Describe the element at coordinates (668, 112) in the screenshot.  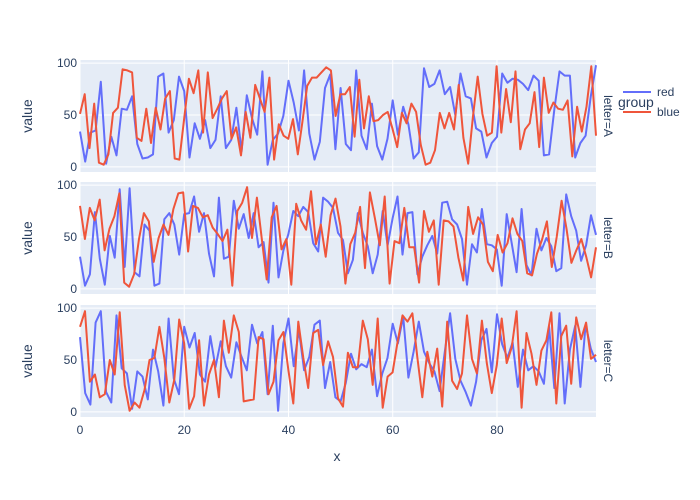
I see `legend-label-blue: blue` at that location.